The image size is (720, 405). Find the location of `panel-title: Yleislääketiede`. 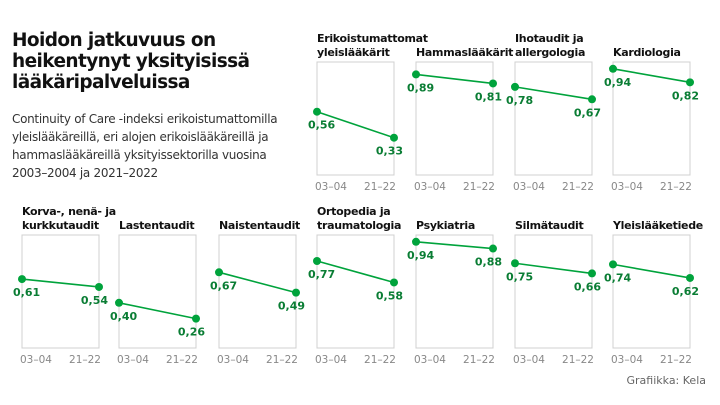

panel-title: Yleislääketiede is located at coordinates (657, 225).